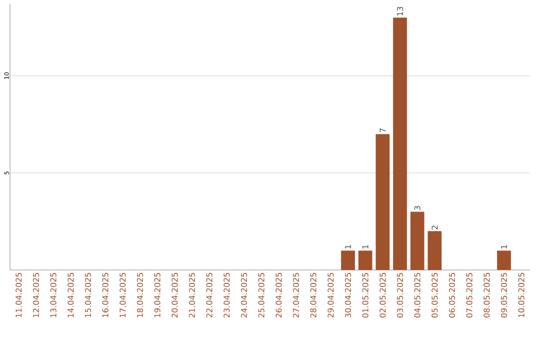 The width and height of the screenshot is (540, 340). What do you see at coordinates (71, 295) in the screenshot?
I see `x-tick-label: 14.04.2025` at bounding box center [71, 295].